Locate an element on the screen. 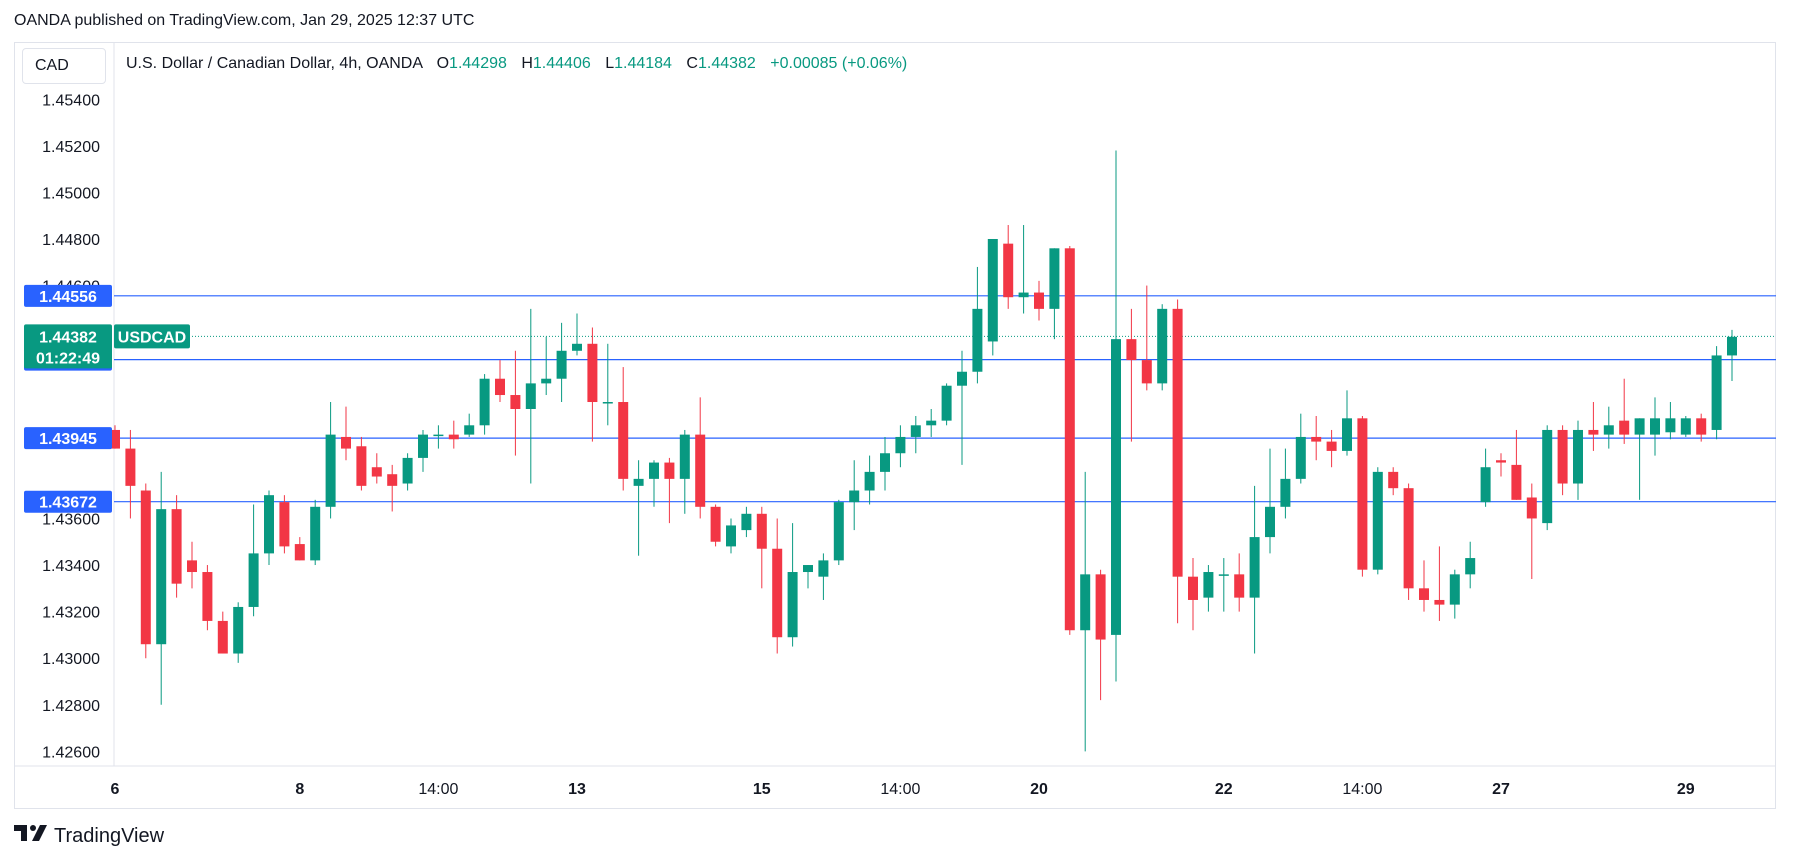 Image resolution: width=1793 pixels, height=861 pixels. x-axis-ticks: 6 8 14:00 13 15 14:00 20 22 14:00 27 29 is located at coordinates (903, 789).